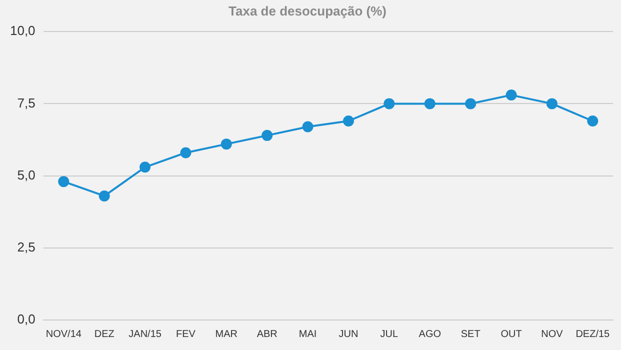  What do you see at coordinates (186, 334) in the screenshot?
I see `x-tick-label: FEV` at bounding box center [186, 334].